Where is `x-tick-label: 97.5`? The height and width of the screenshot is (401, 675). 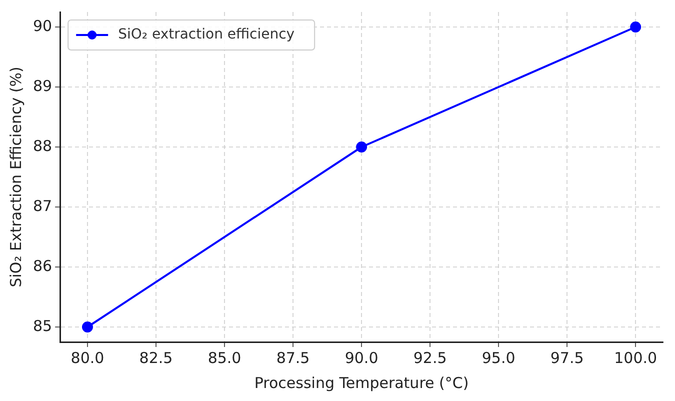
x-tick-label: 97.5 is located at coordinates (567, 357).